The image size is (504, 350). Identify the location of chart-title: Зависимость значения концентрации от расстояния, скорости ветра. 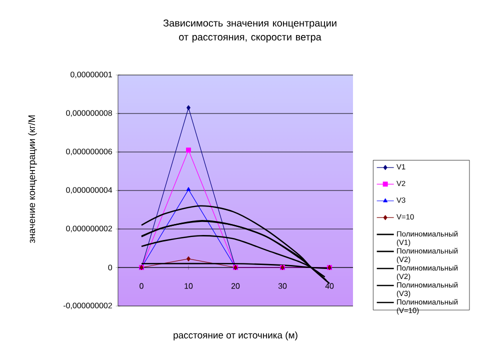
(249, 31).